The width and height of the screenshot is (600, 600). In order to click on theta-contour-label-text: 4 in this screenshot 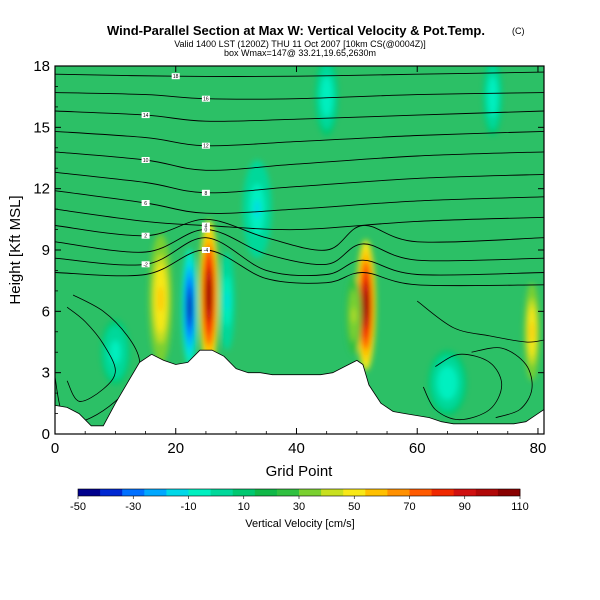, I will do `click(206, 227)`.